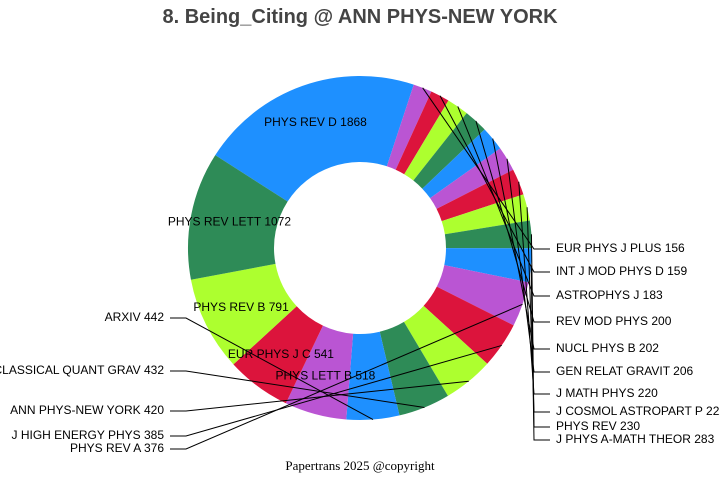 The width and height of the screenshot is (720, 480). Describe the element at coordinates (281, 354) in the screenshot. I see `slice-label: EUR PHYS J C 541` at that location.